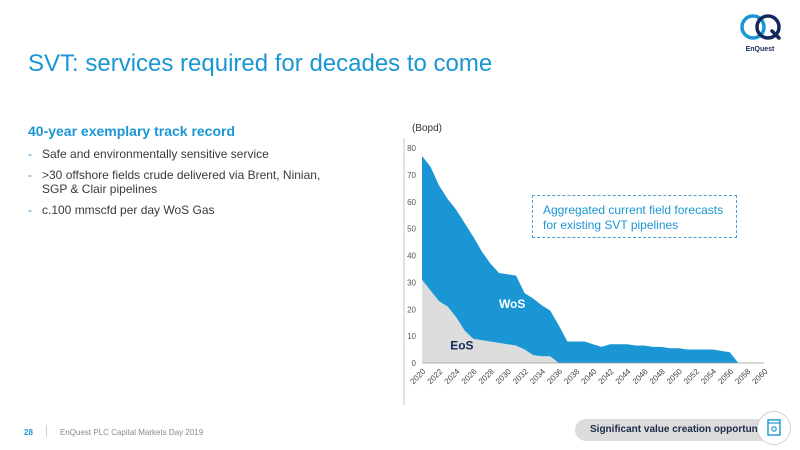 The width and height of the screenshot is (800, 450). What do you see at coordinates (128, 210) in the screenshot?
I see `bullet-text: c.100 mmscfd per day WoS Gas` at bounding box center [128, 210].